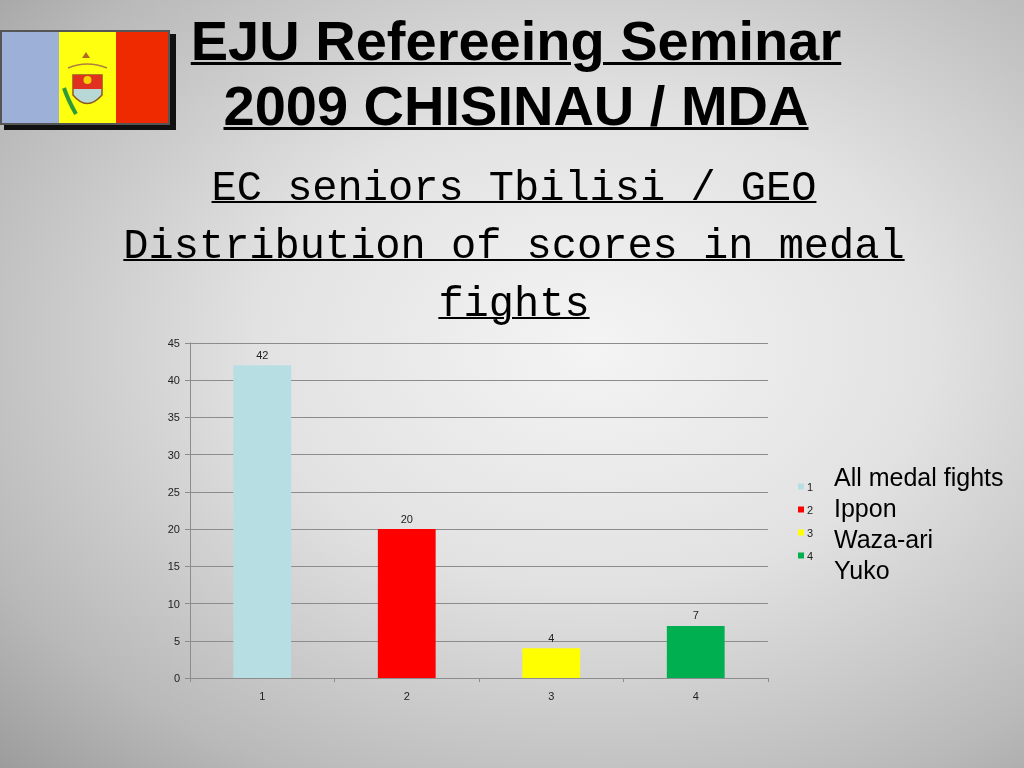 This screenshot has width=1024, height=768. What do you see at coordinates (173, 417) in the screenshot?
I see `y-tick-label: 35` at bounding box center [173, 417].